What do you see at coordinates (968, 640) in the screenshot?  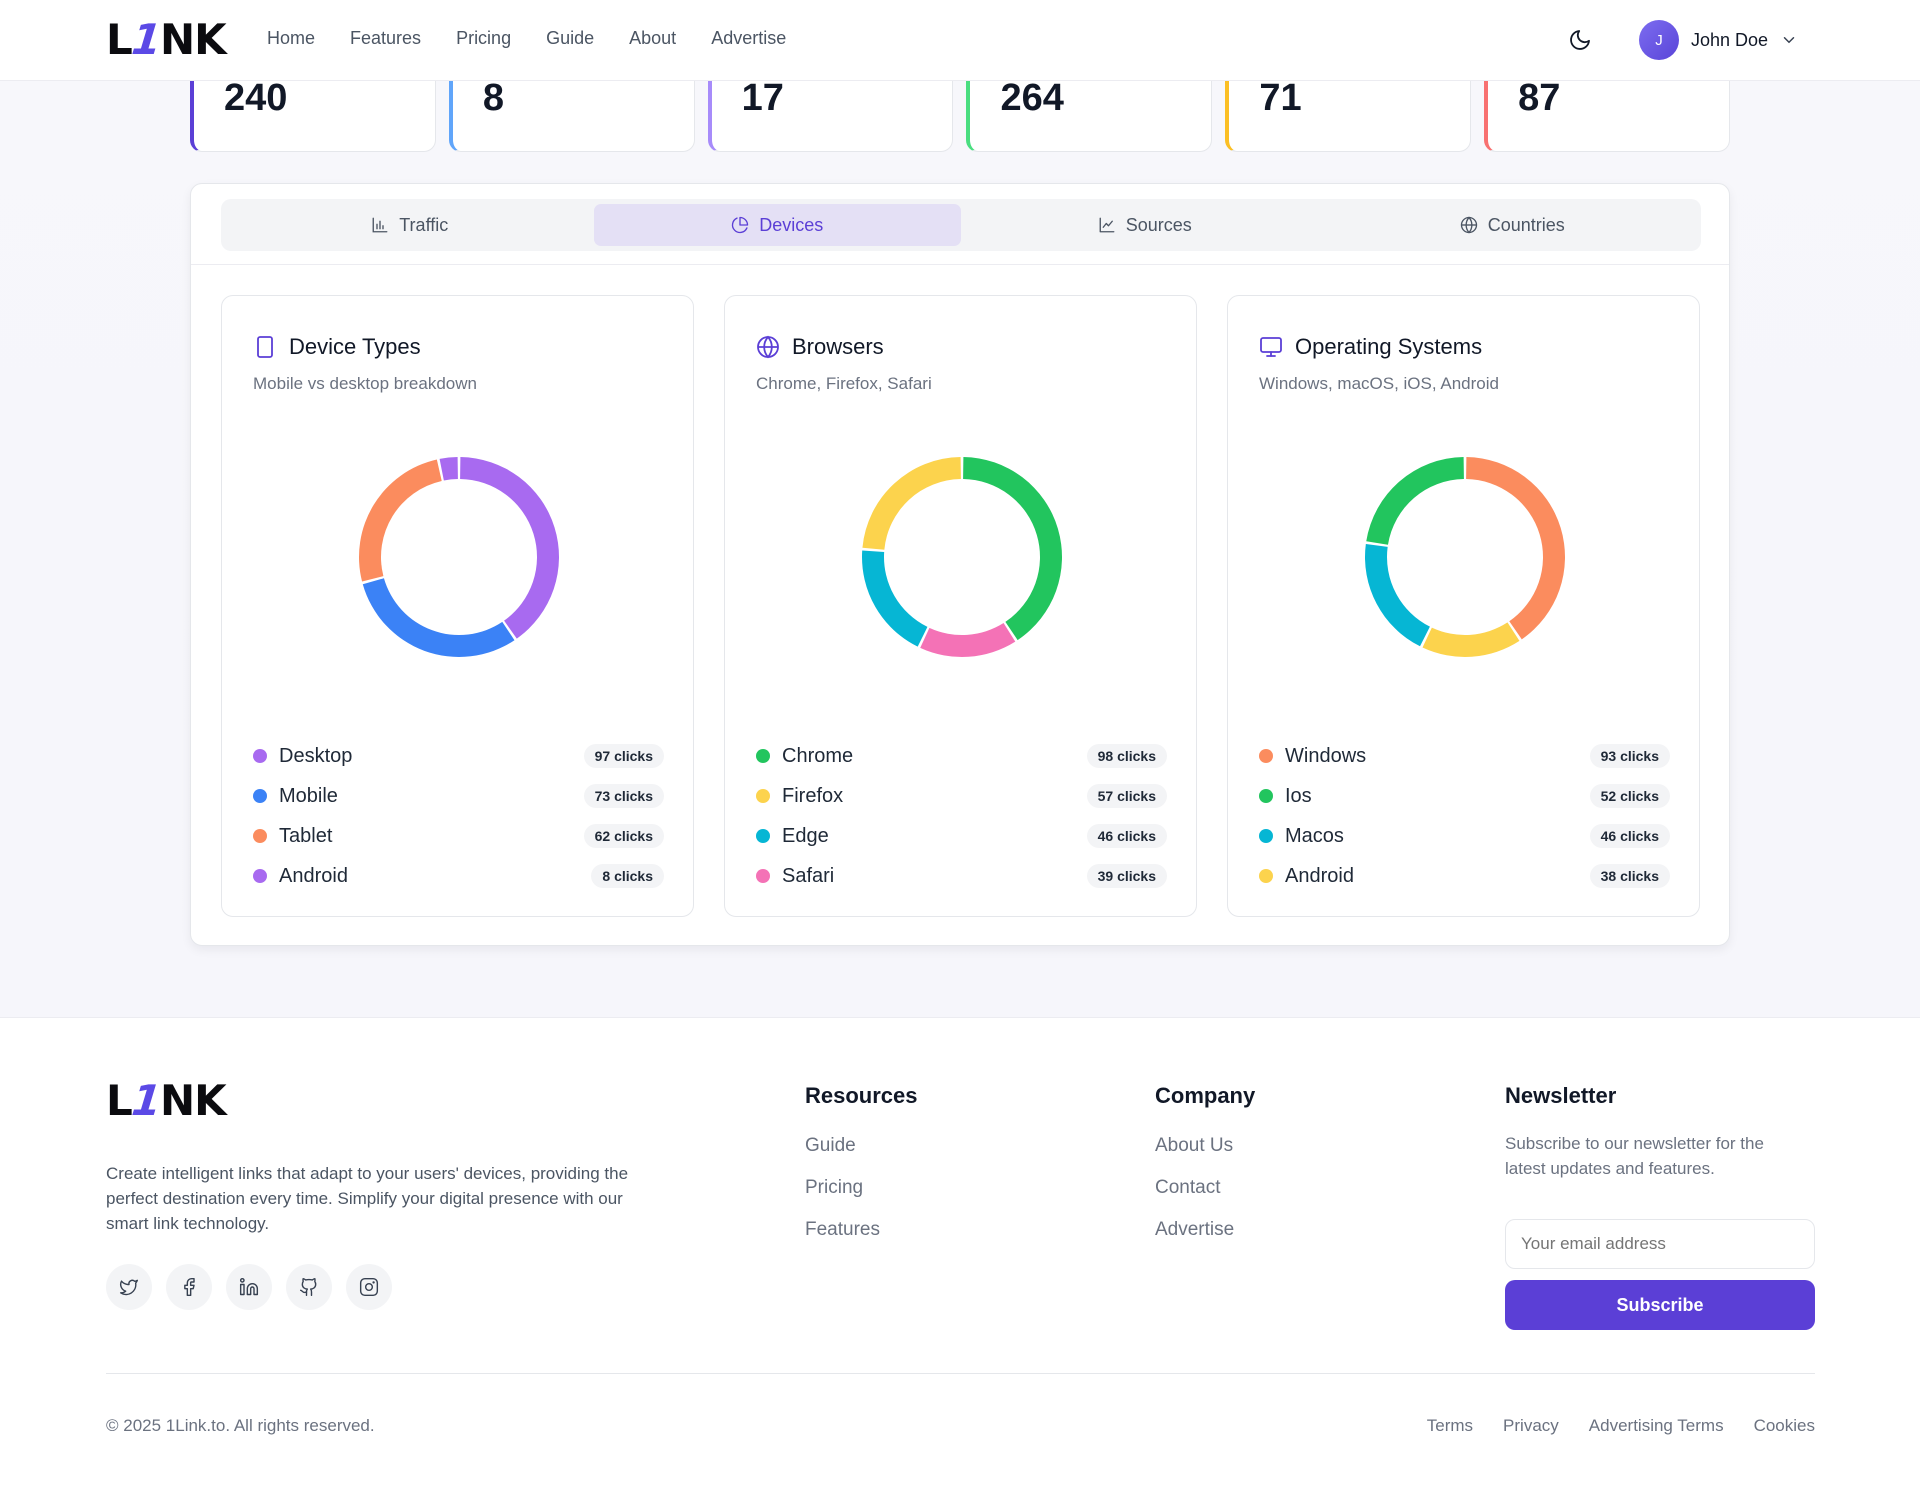 I see `donut-slice-safari` at bounding box center [968, 640].